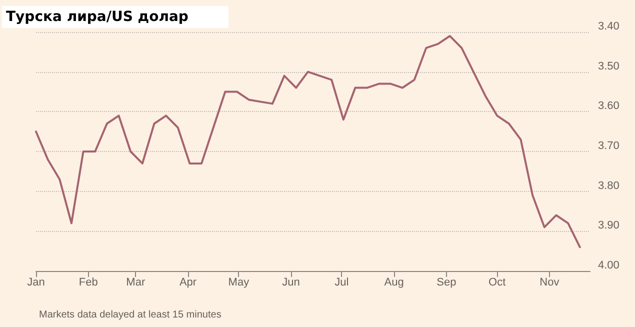 The width and height of the screenshot is (635, 327). What do you see at coordinates (497, 282) in the screenshot?
I see `x-tick-label: Oct` at bounding box center [497, 282].